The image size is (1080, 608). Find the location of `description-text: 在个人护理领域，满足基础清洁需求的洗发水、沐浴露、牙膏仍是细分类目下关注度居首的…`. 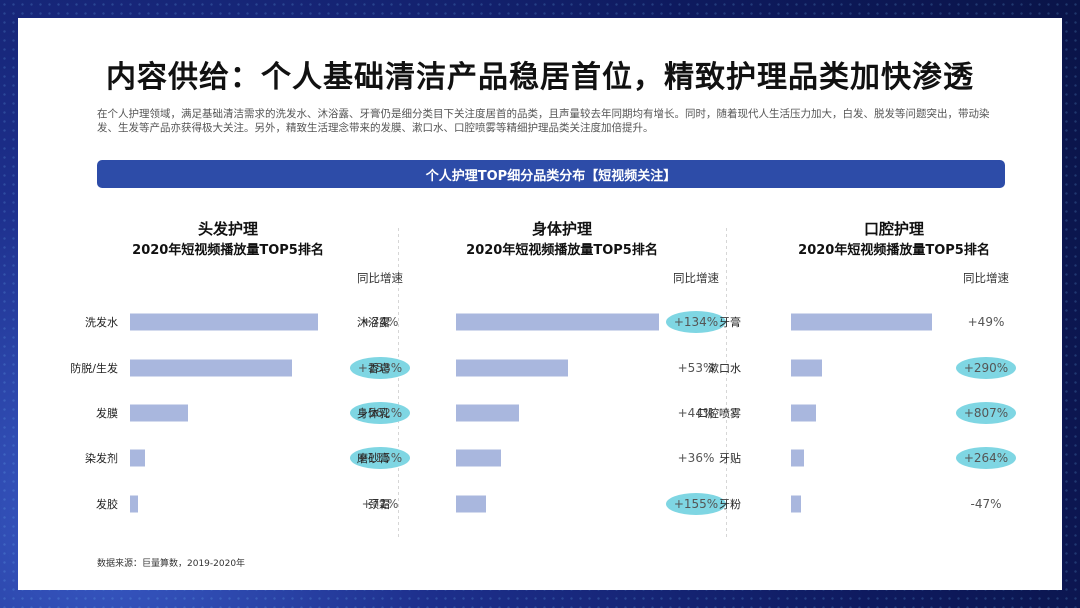

description-text: 在个人护理领域，满足基础清洁需求的洗发水、沐浴露、牙膏仍是细分类目下关注度居首的… is located at coordinates (543, 121).